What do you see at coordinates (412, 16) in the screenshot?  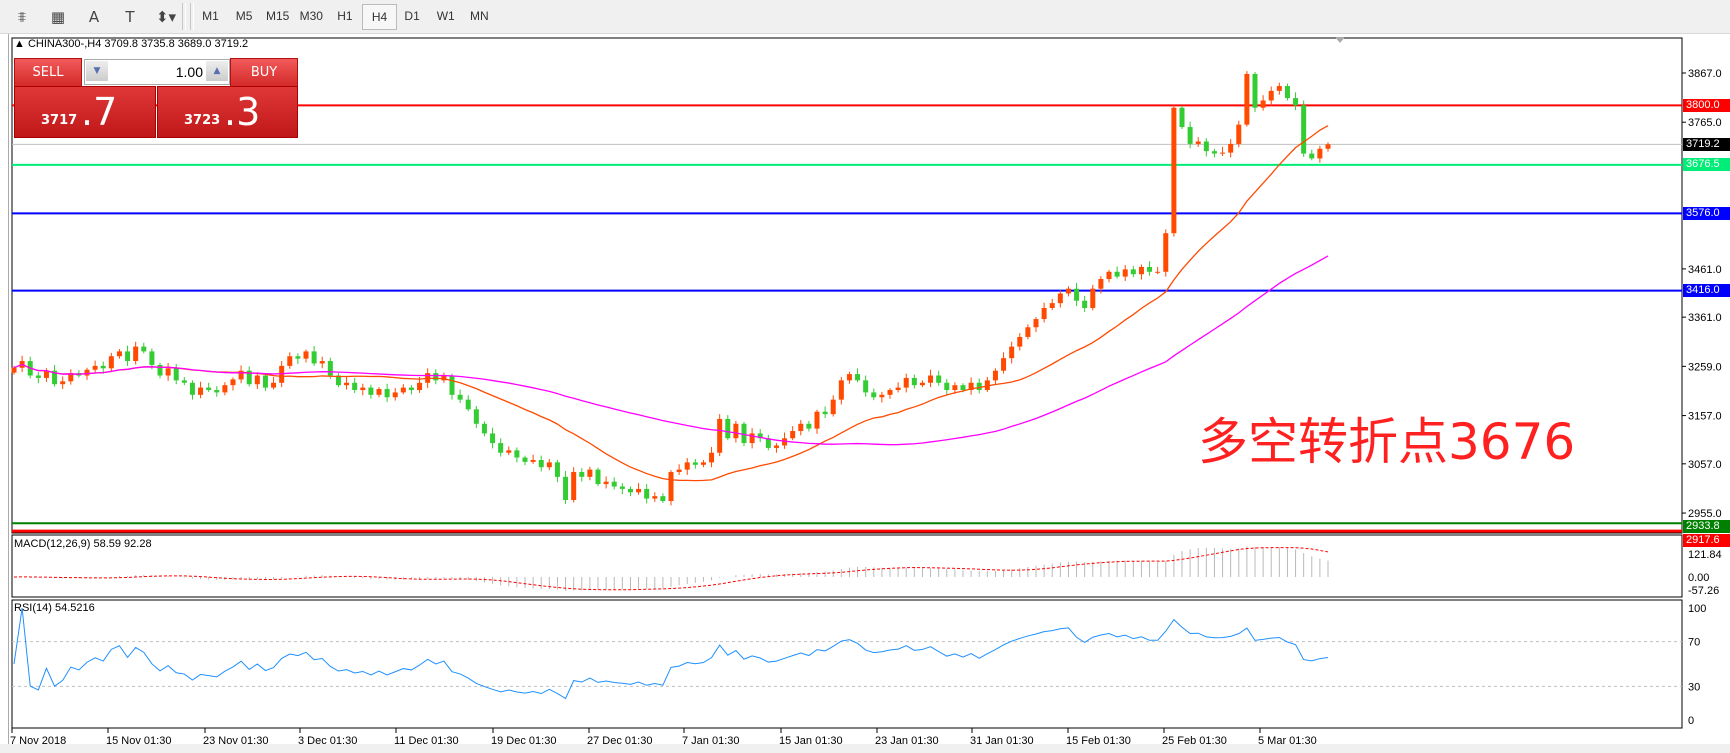 I see `timeframe-d1: D1` at bounding box center [412, 16].